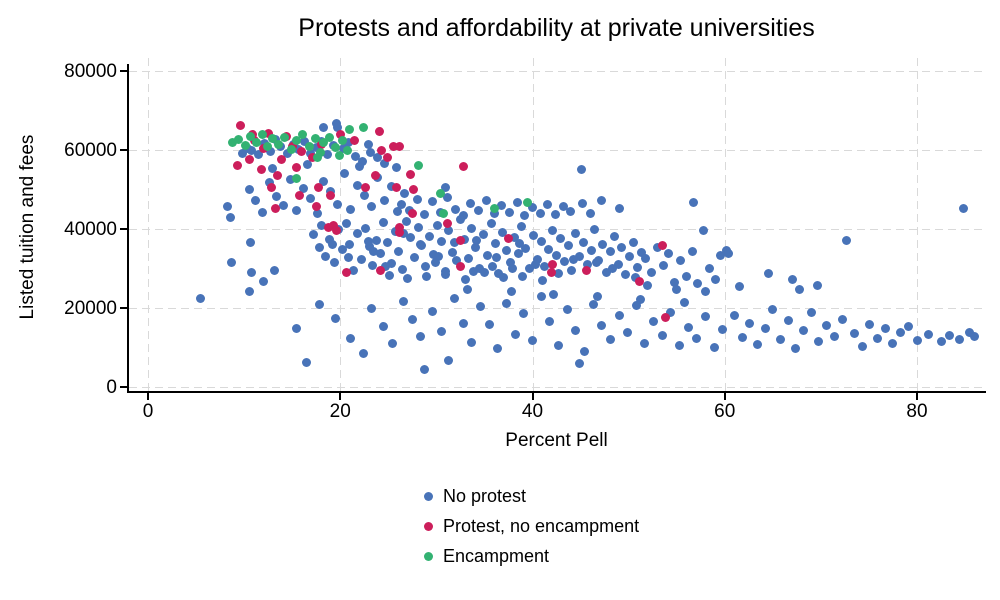 Image resolution: width=1000 pixels, height=600 pixels. Describe the element at coordinates (428, 526) in the screenshot. I see `legend-marker-protest-no-encampment` at that location.